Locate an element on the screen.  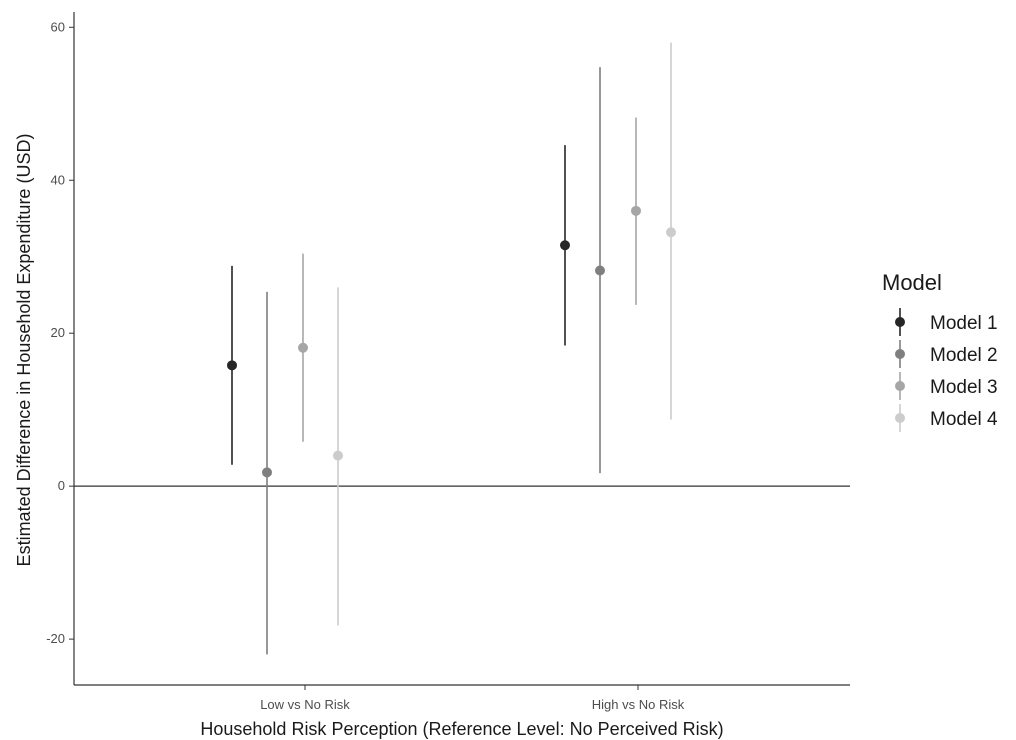
y-tick-label: 40 is located at coordinates (58, 179).